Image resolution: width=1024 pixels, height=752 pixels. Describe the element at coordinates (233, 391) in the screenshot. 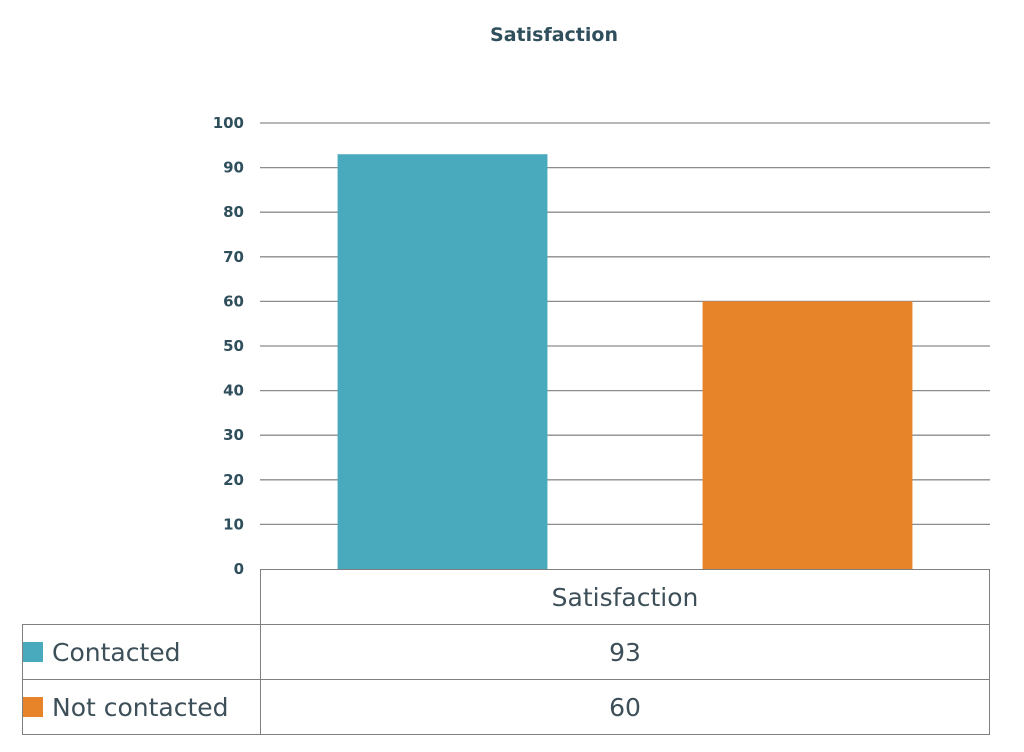

I see `y-tick-label-40: 40` at that location.